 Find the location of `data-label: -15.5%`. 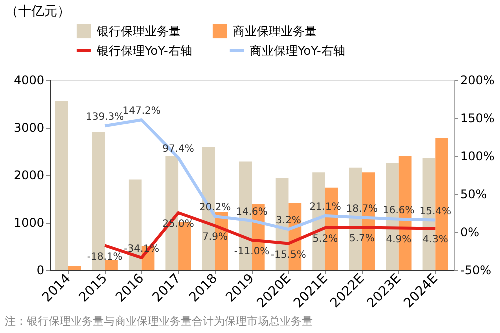

data-label: -15.5% is located at coordinates (288, 255).